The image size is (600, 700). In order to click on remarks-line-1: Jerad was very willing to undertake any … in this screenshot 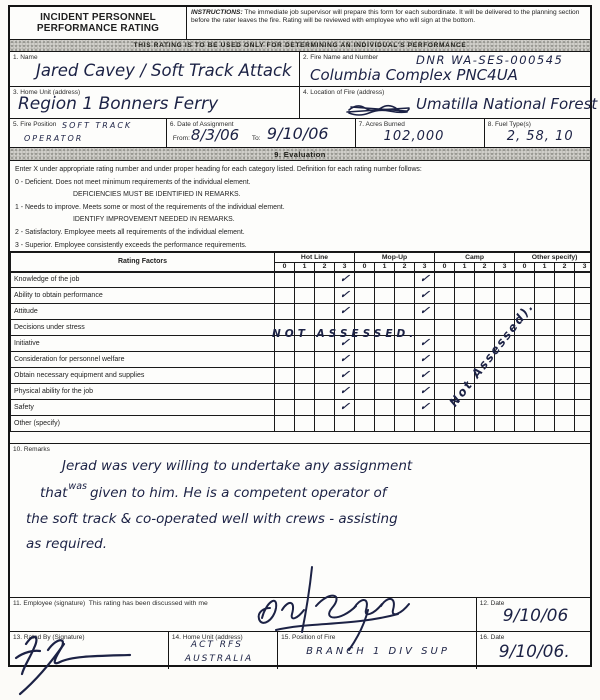, I will do `click(237, 466)`.